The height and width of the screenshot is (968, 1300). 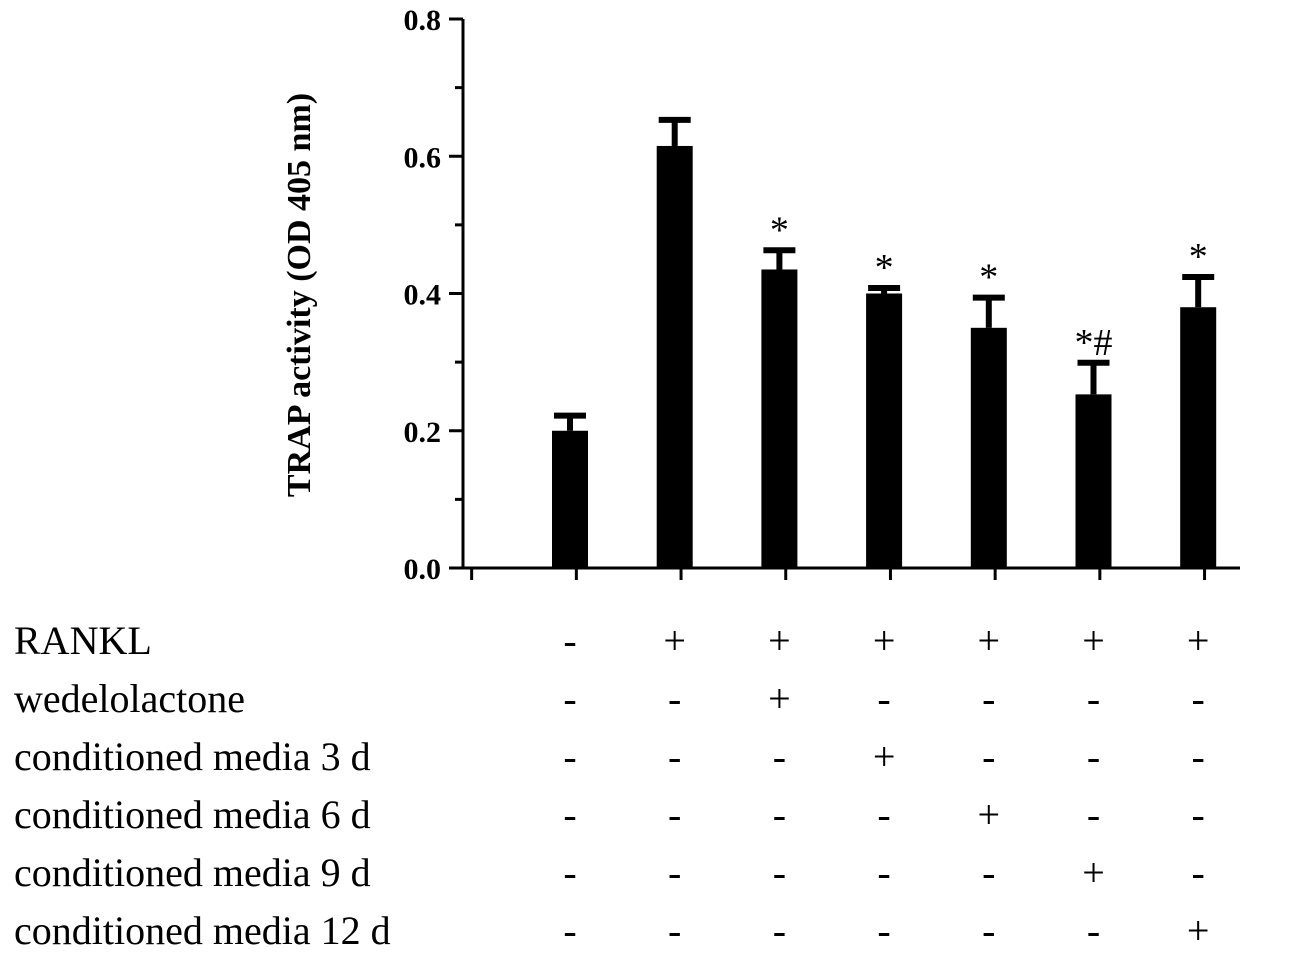 What do you see at coordinates (192, 814) in the screenshot?
I see `condition-row-label: conditioned media 6 d` at bounding box center [192, 814].